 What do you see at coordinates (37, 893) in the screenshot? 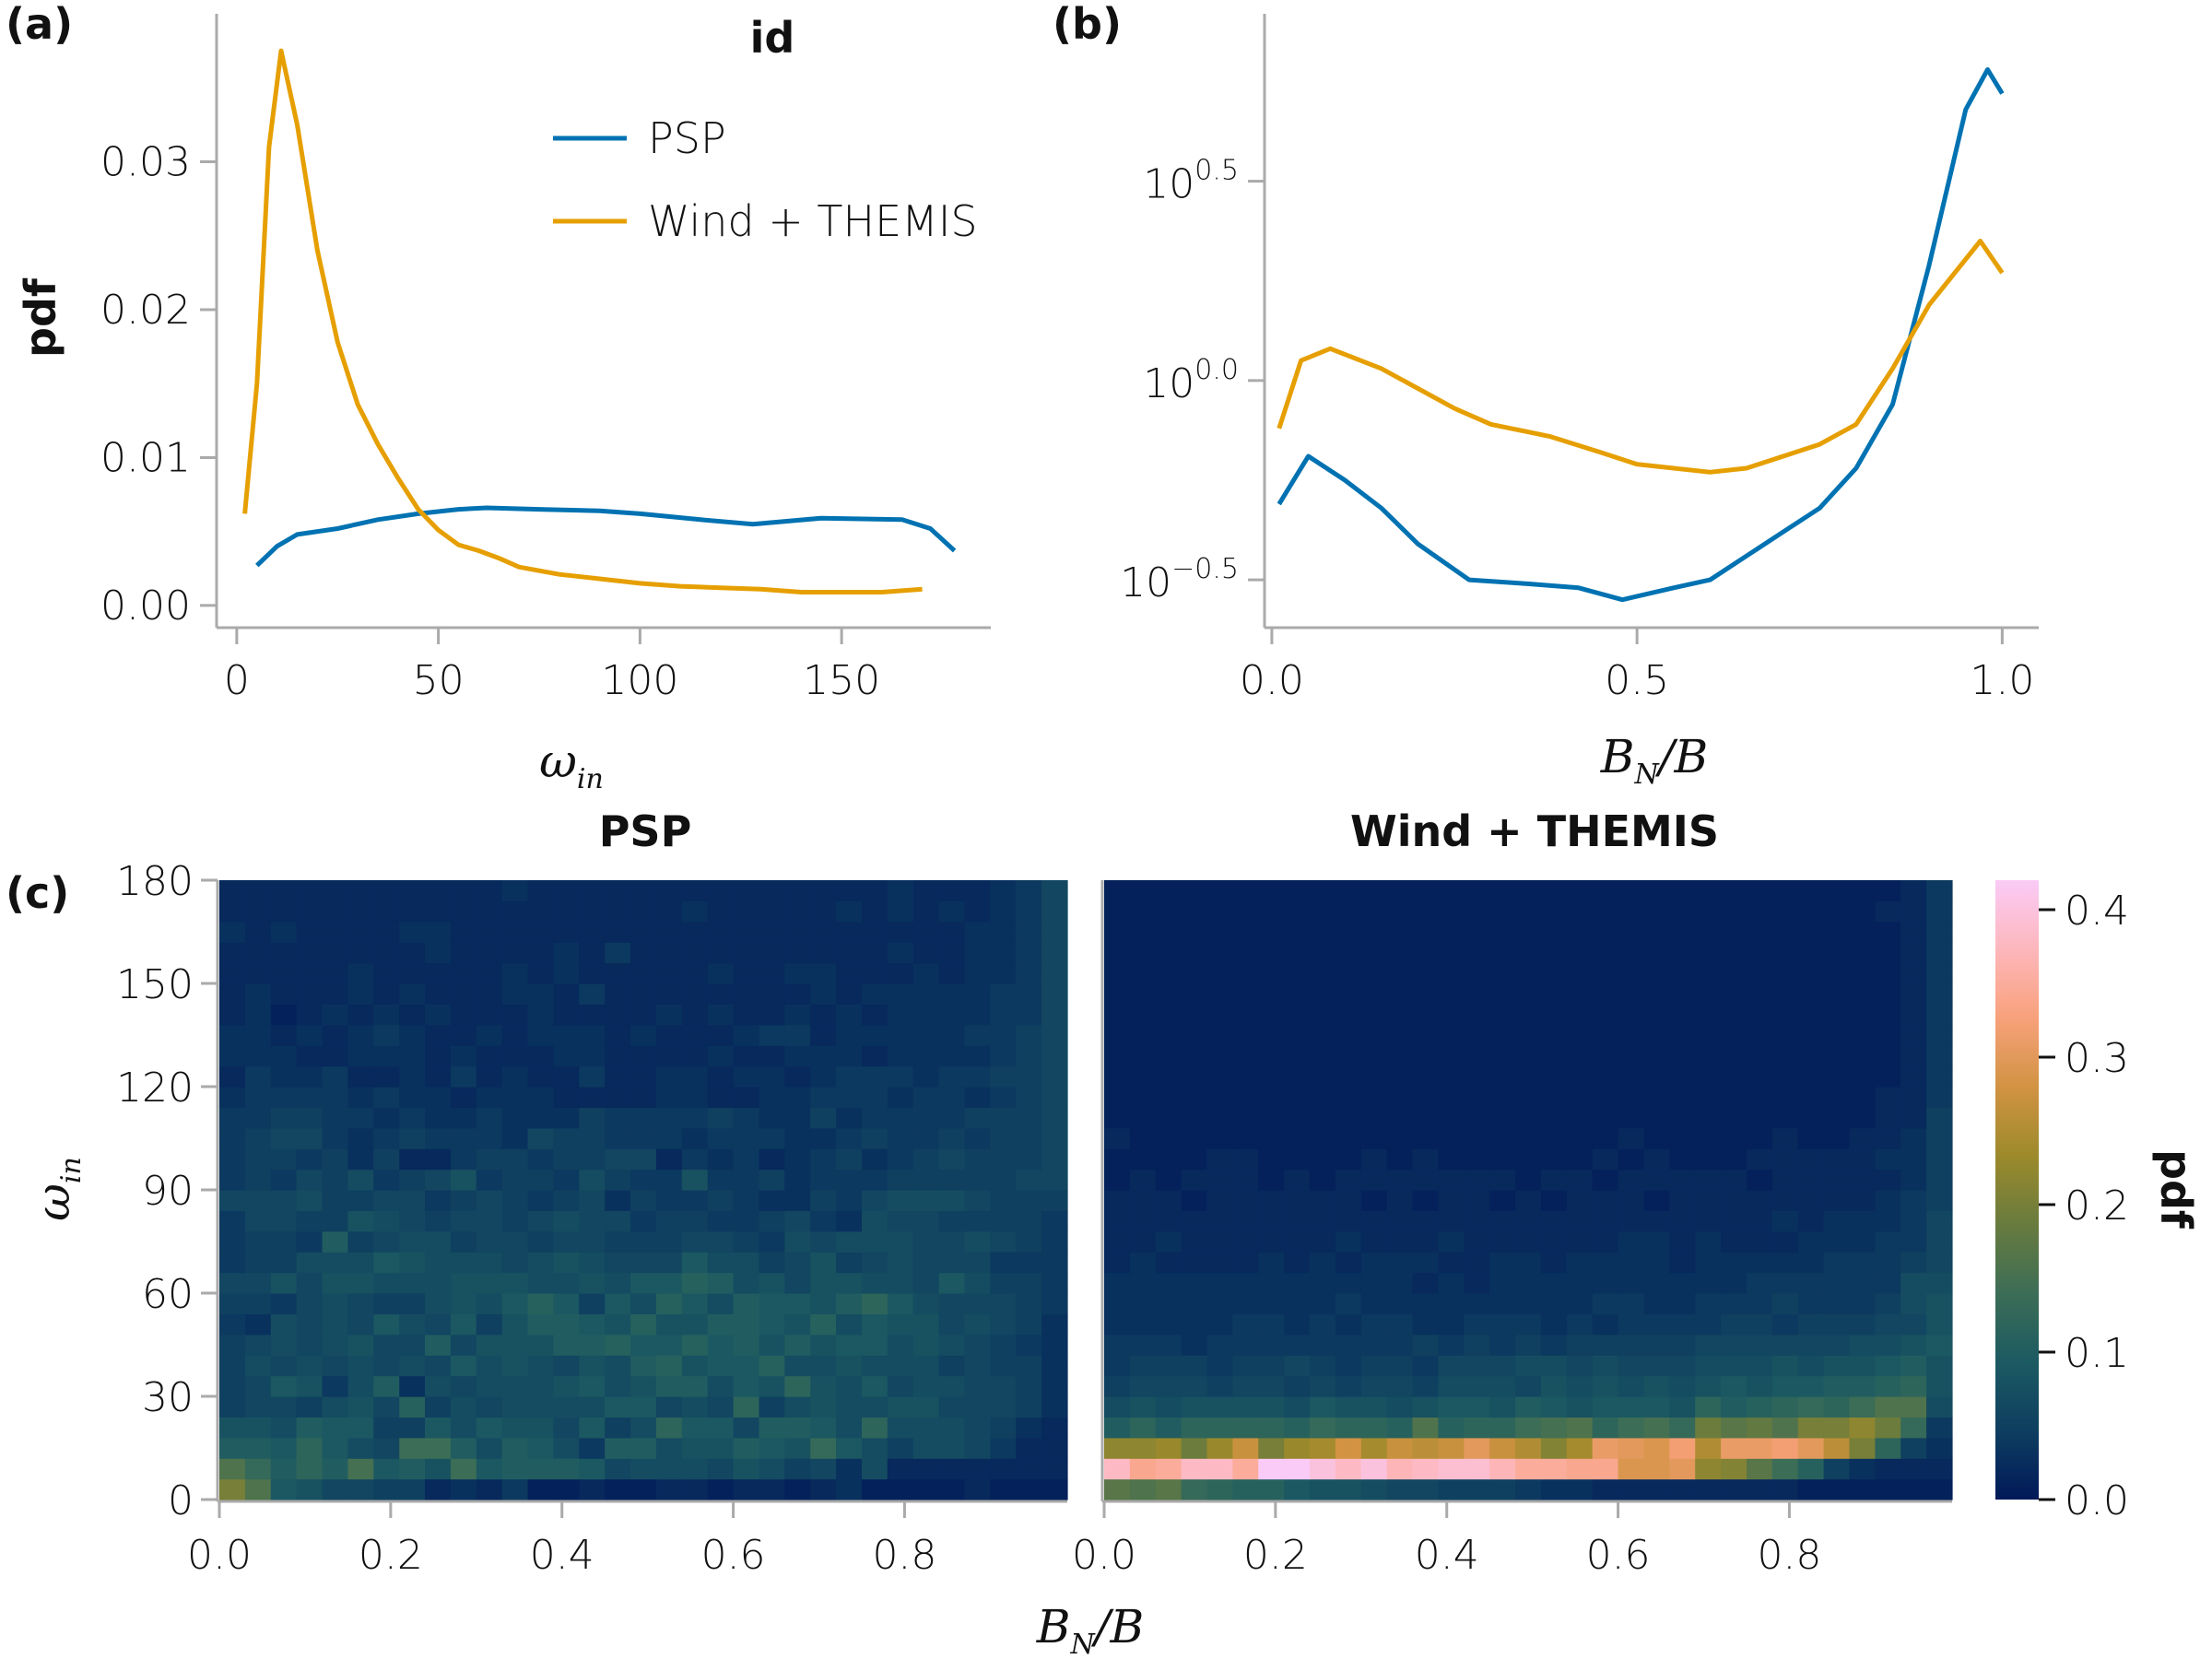
I see `panel-label-c: (c)` at bounding box center [37, 893].